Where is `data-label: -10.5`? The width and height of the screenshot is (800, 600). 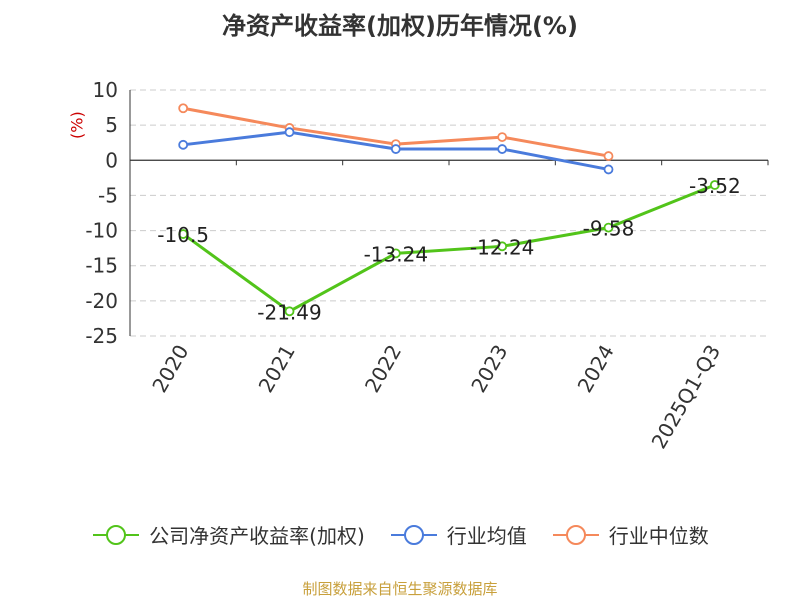
data-label: -10.5 is located at coordinates (183, 235).